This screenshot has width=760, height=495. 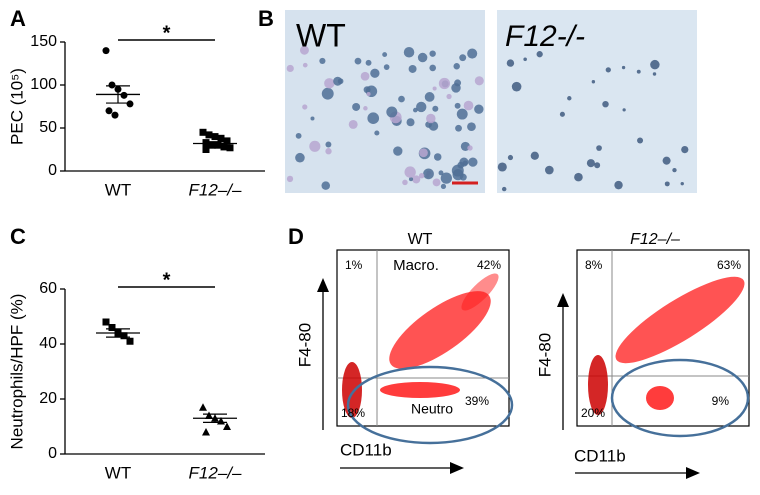 I want to click on y-tick-label: 50, so click(x=48, y=127).